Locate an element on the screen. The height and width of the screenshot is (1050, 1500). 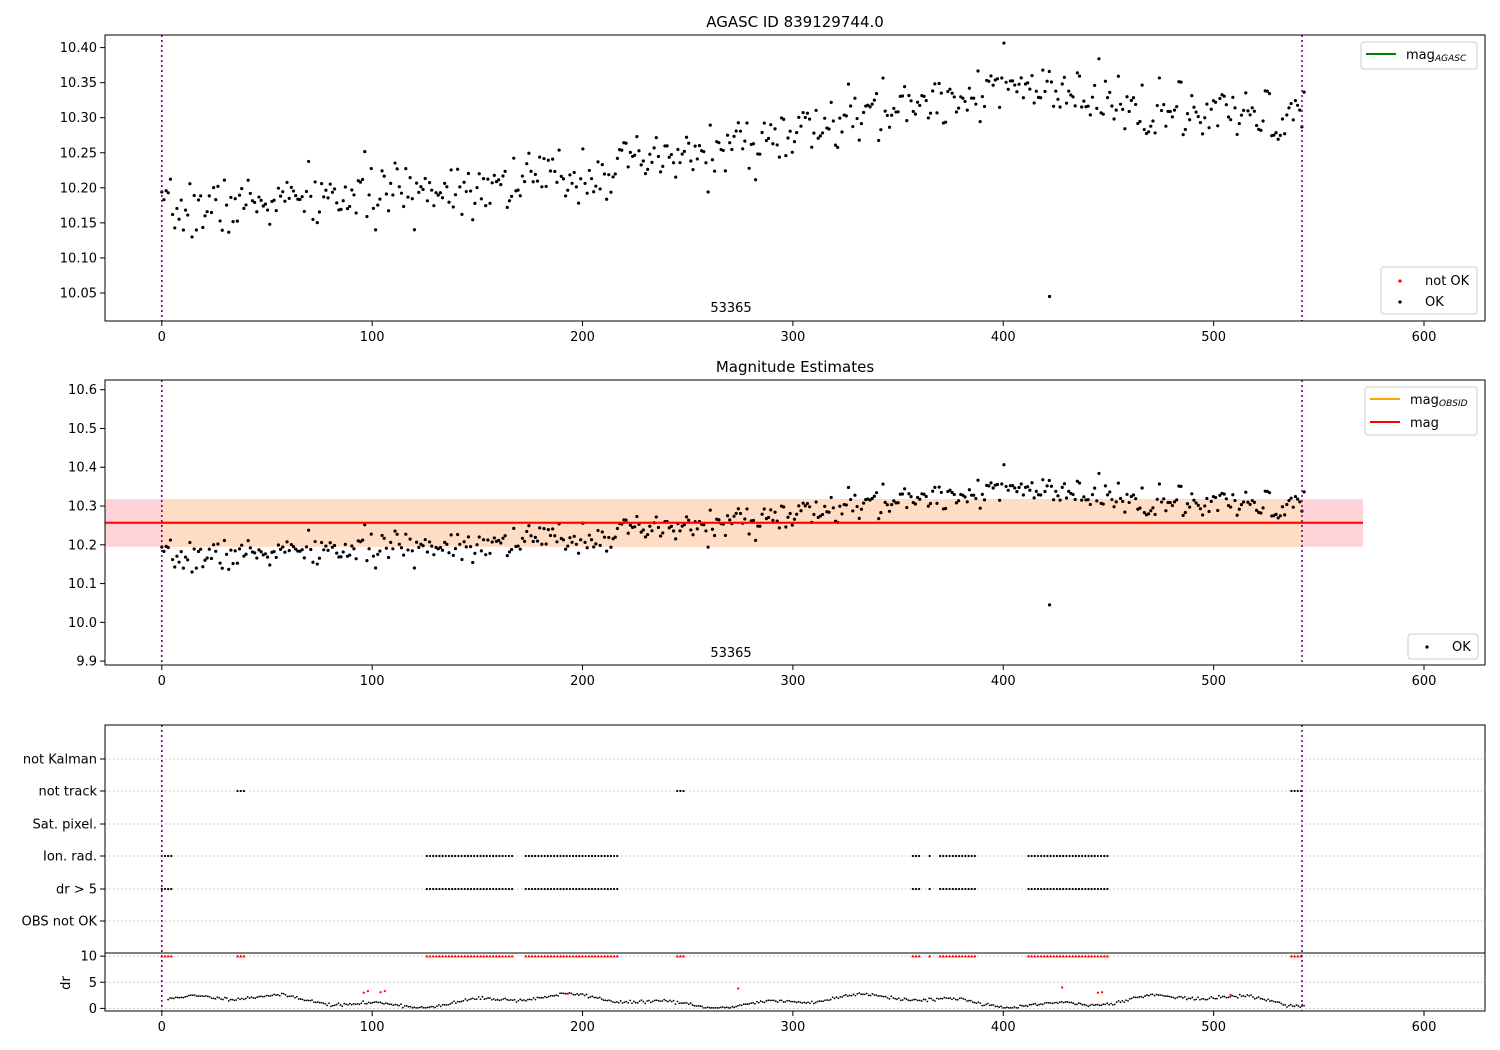
dr-tick-label: 0 is located at coordinates (93, 1009).